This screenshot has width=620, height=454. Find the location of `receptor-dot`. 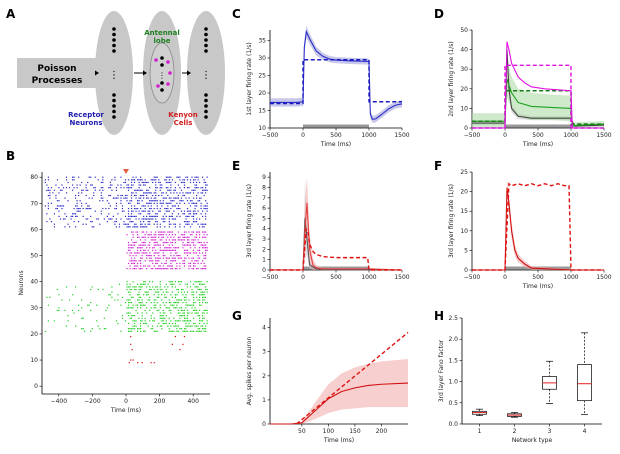

receptor-dot is located at coordinates (114, 106).